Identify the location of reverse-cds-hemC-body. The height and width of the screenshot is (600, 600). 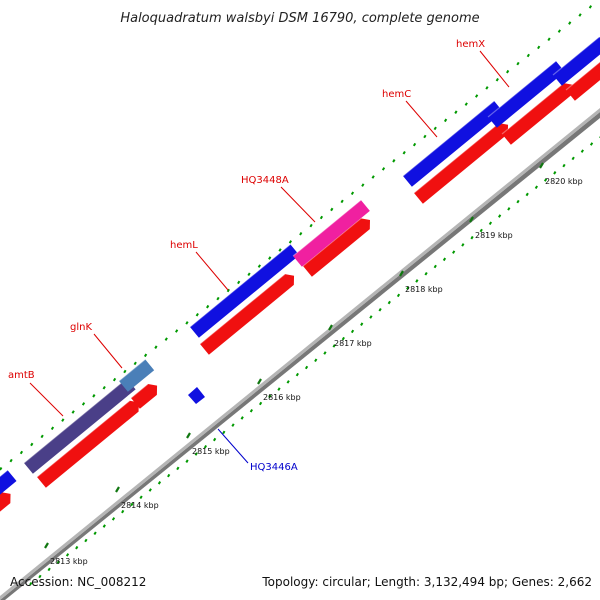
(461, 163).